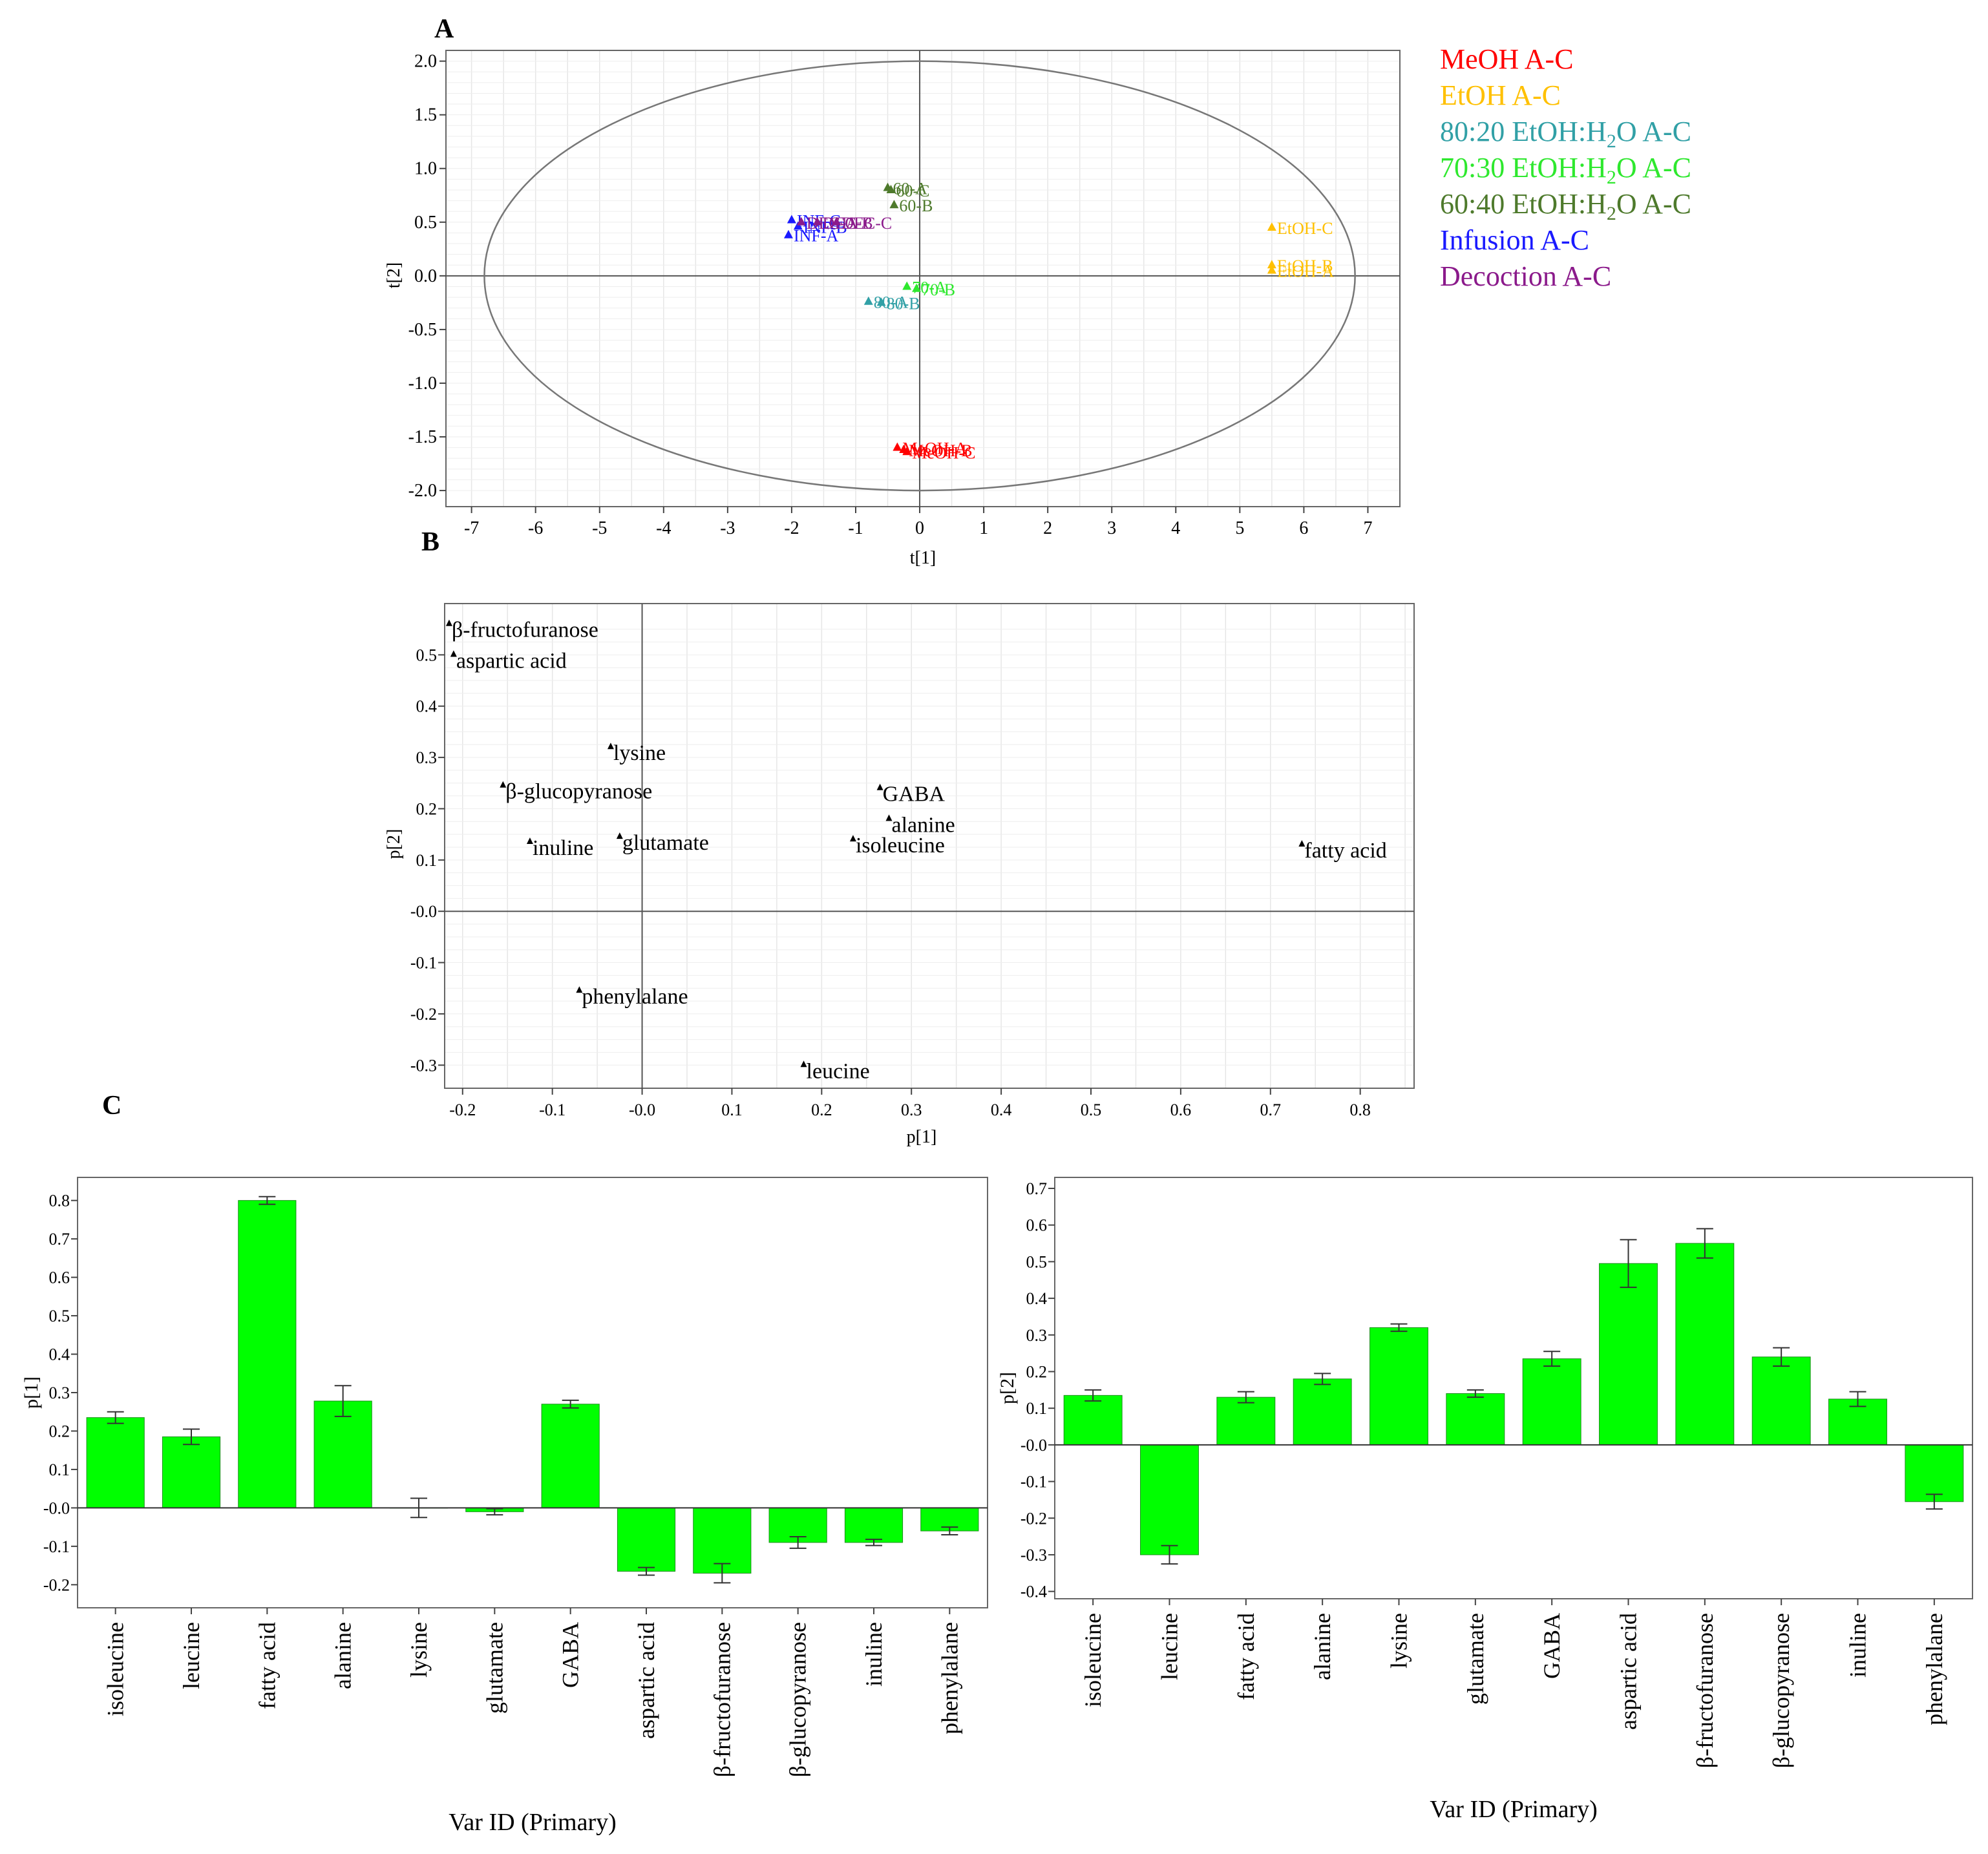 The width and height of the screenshot is (1988, 1854). I want to click on x-tick-label: 2, so click(1047, 528).